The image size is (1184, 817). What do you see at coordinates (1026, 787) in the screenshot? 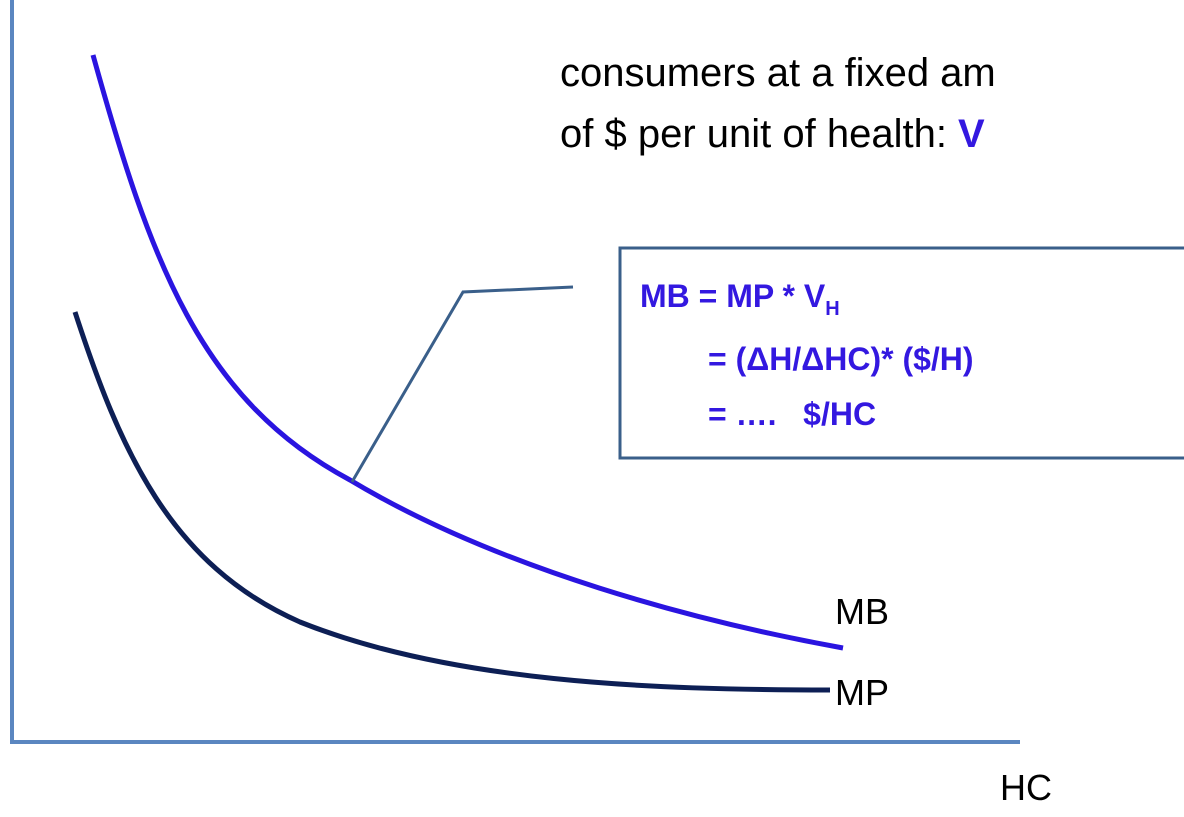
I see `x-axis-label: HC` at bounding box center [1026, 787].